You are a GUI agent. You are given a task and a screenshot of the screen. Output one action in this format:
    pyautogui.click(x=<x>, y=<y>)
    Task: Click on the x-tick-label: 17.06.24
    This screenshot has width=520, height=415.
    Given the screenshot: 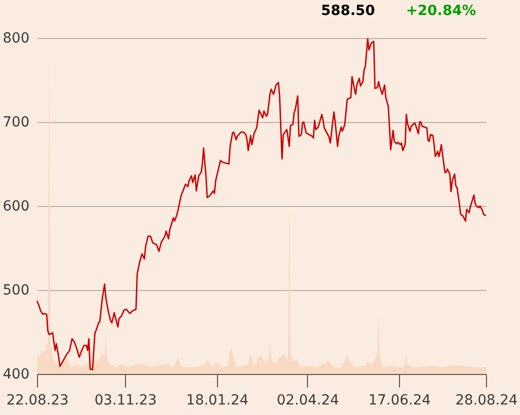 What is the action you would take?
    pyautogui.click(x=399, y=400)
    